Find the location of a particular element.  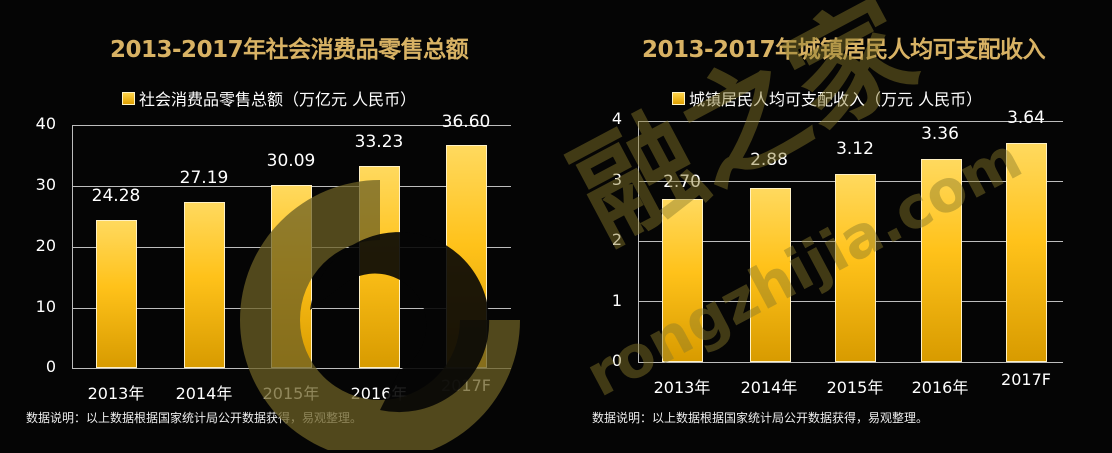

value-label: 2.88 is located at coordinates (769, 160).